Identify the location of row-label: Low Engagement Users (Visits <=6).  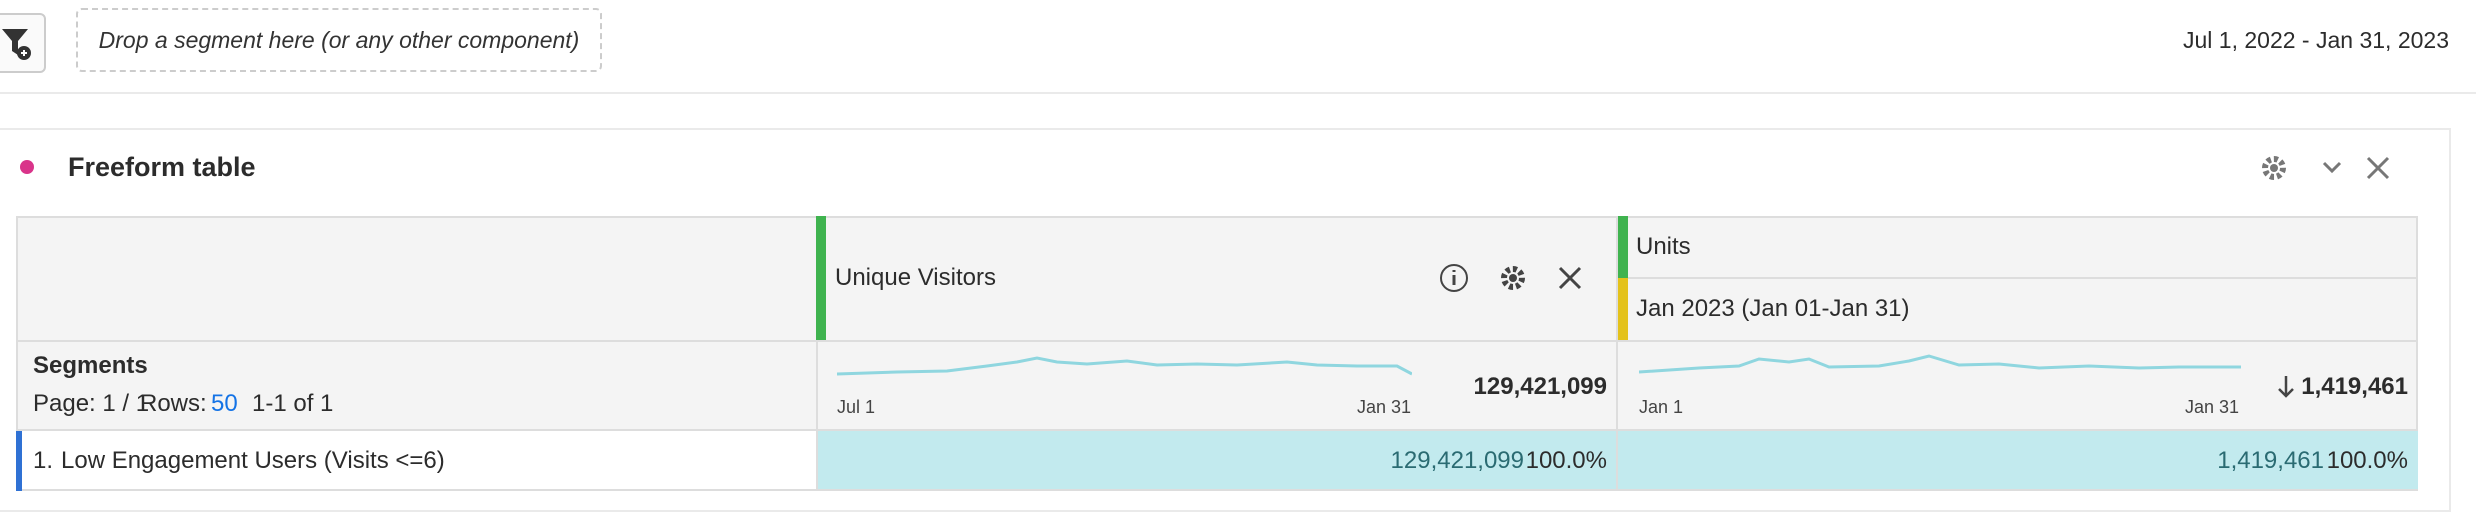
(253, 460).